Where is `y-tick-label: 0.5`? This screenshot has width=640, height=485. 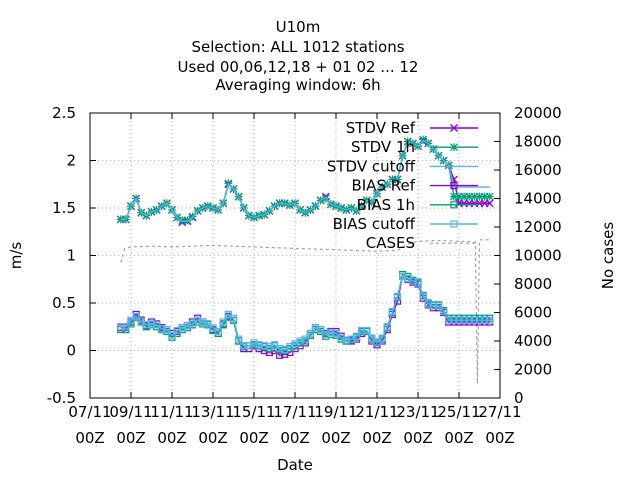
y-tick-label: 0.5 is located at coordinates (64, 303).